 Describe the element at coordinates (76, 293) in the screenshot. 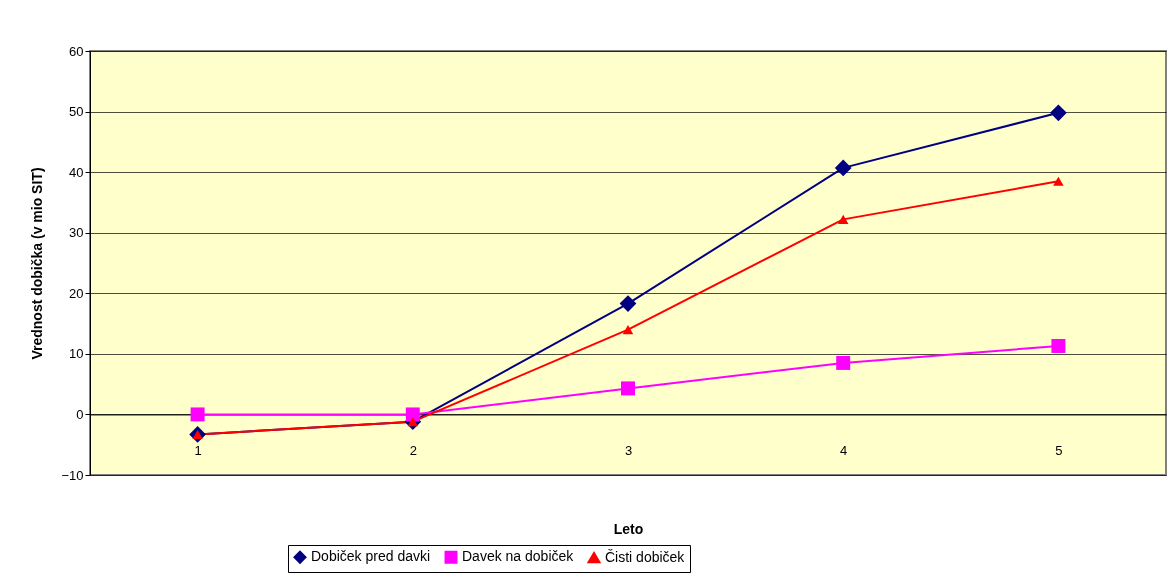

I see `y-tick-label: 20` at that location.